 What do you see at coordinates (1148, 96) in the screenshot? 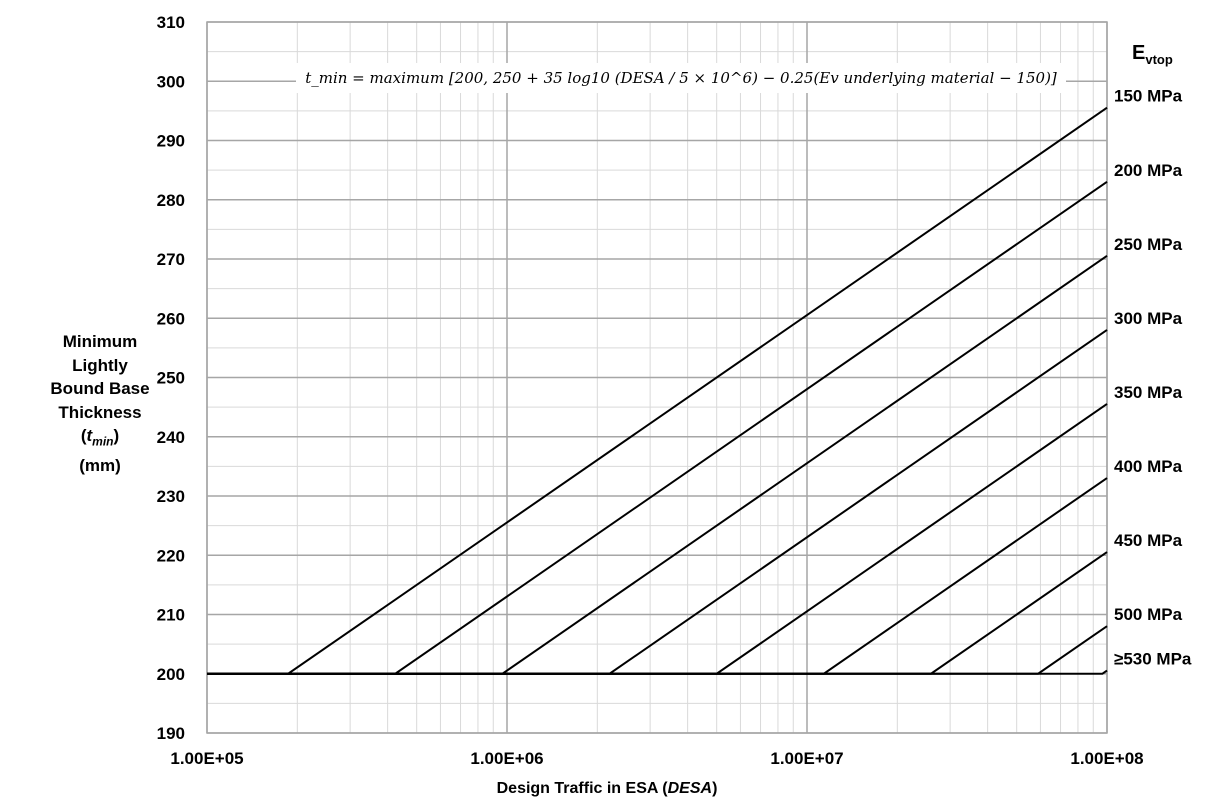
I see `series-label-1: 150 MPa` at bounding box center [1148, 96].